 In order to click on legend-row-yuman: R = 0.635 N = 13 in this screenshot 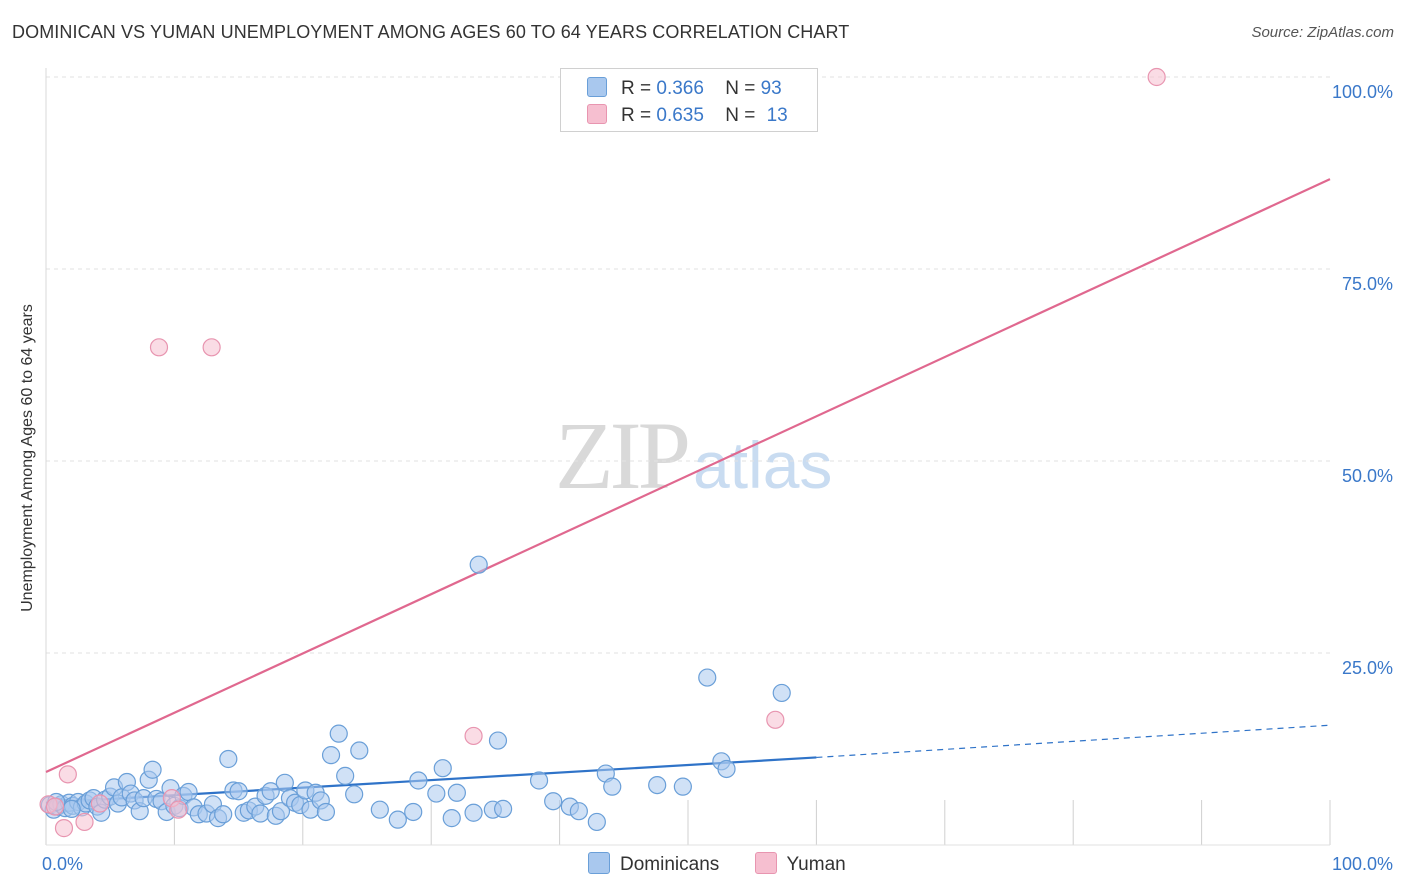, I will do `click(687, 116)`.